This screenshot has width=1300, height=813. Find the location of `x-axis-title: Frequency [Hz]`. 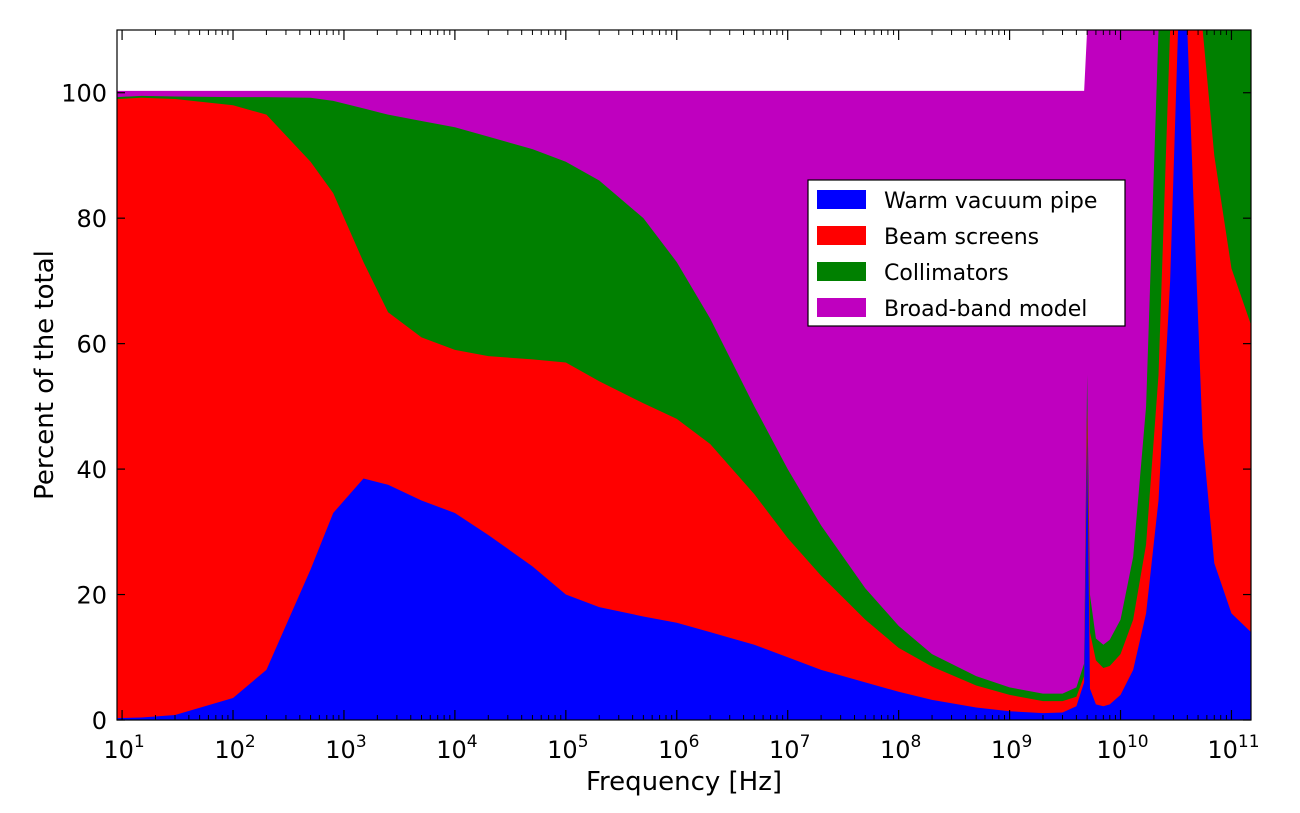

x-axis-title: Frequency [Hz] is located at coordinates (684, 782).